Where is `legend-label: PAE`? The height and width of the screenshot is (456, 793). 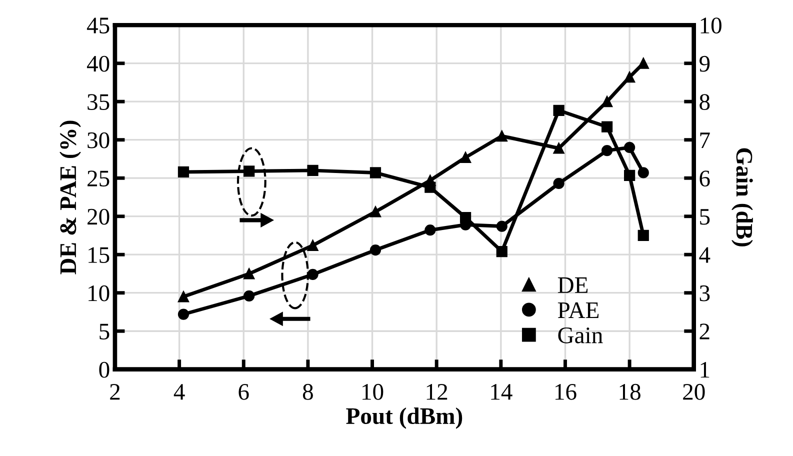 legend-label: PAE is located at coordinates (578, 310).